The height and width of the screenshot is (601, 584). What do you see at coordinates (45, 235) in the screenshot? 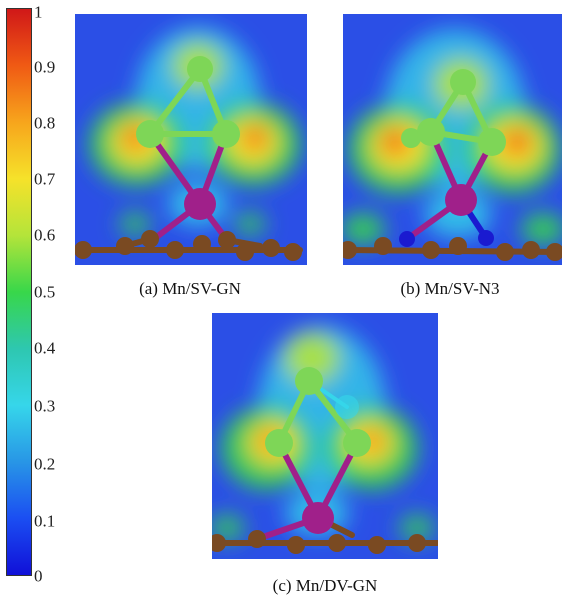
I see `colorbar-tick: 0.6` at bounding box center [45, 235].